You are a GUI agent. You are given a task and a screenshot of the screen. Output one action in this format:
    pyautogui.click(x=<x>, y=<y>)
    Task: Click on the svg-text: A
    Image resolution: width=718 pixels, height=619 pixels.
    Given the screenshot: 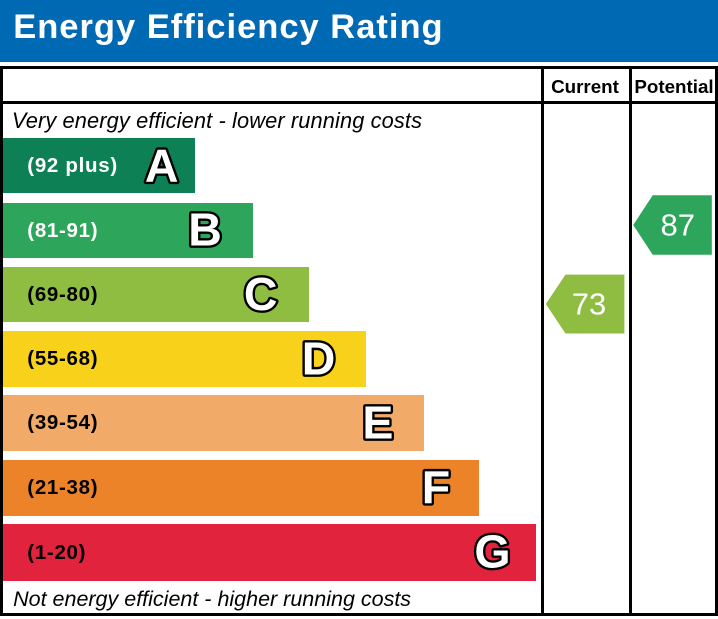 What is the action you would take?
    pyautogui.click(x=162, y=165)
    